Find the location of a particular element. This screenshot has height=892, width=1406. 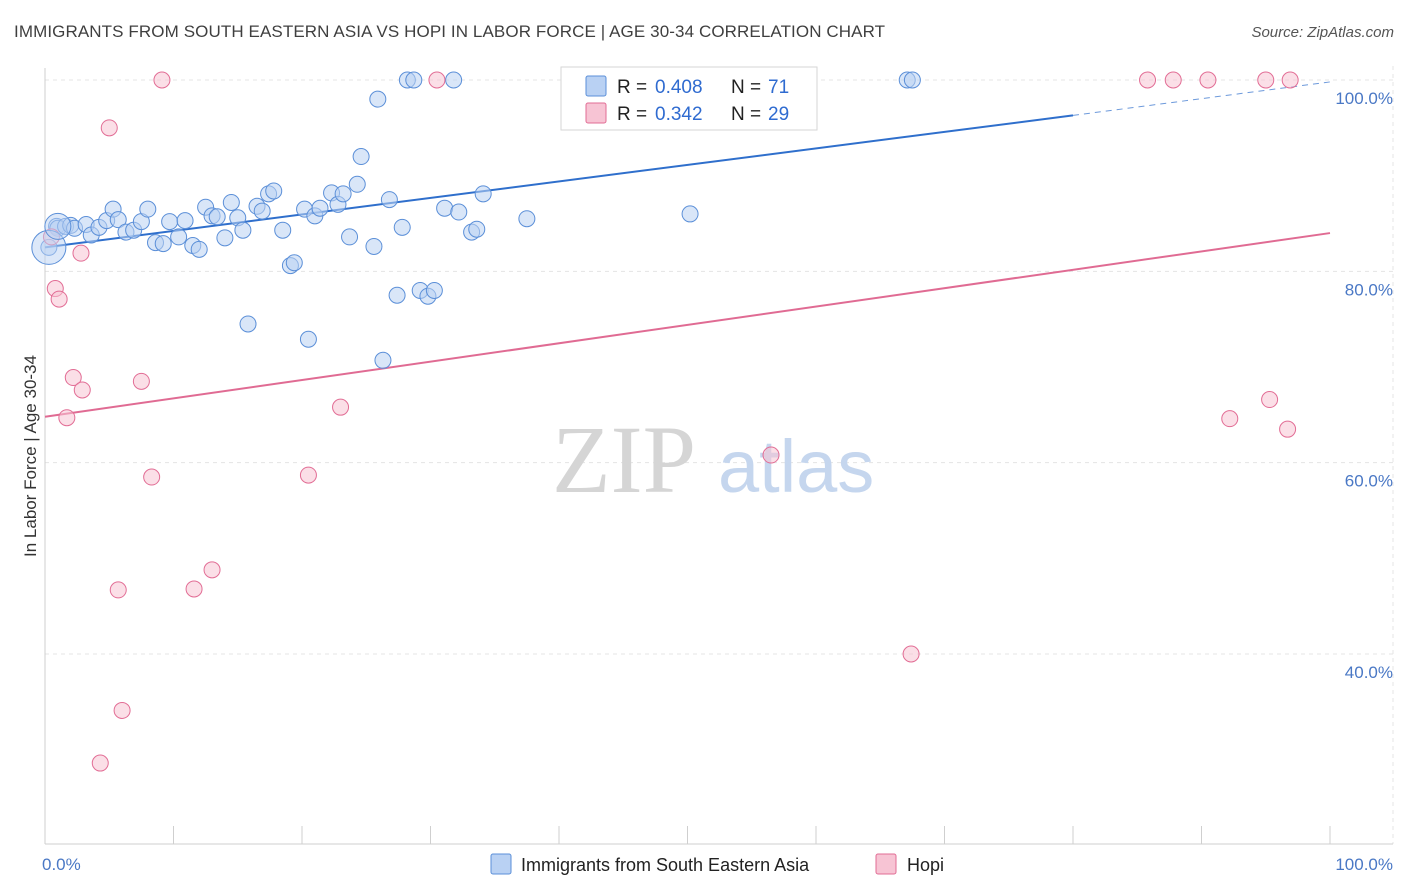

source-label: Source: ZipAtlas.com is located at coordinates (1322, 32).